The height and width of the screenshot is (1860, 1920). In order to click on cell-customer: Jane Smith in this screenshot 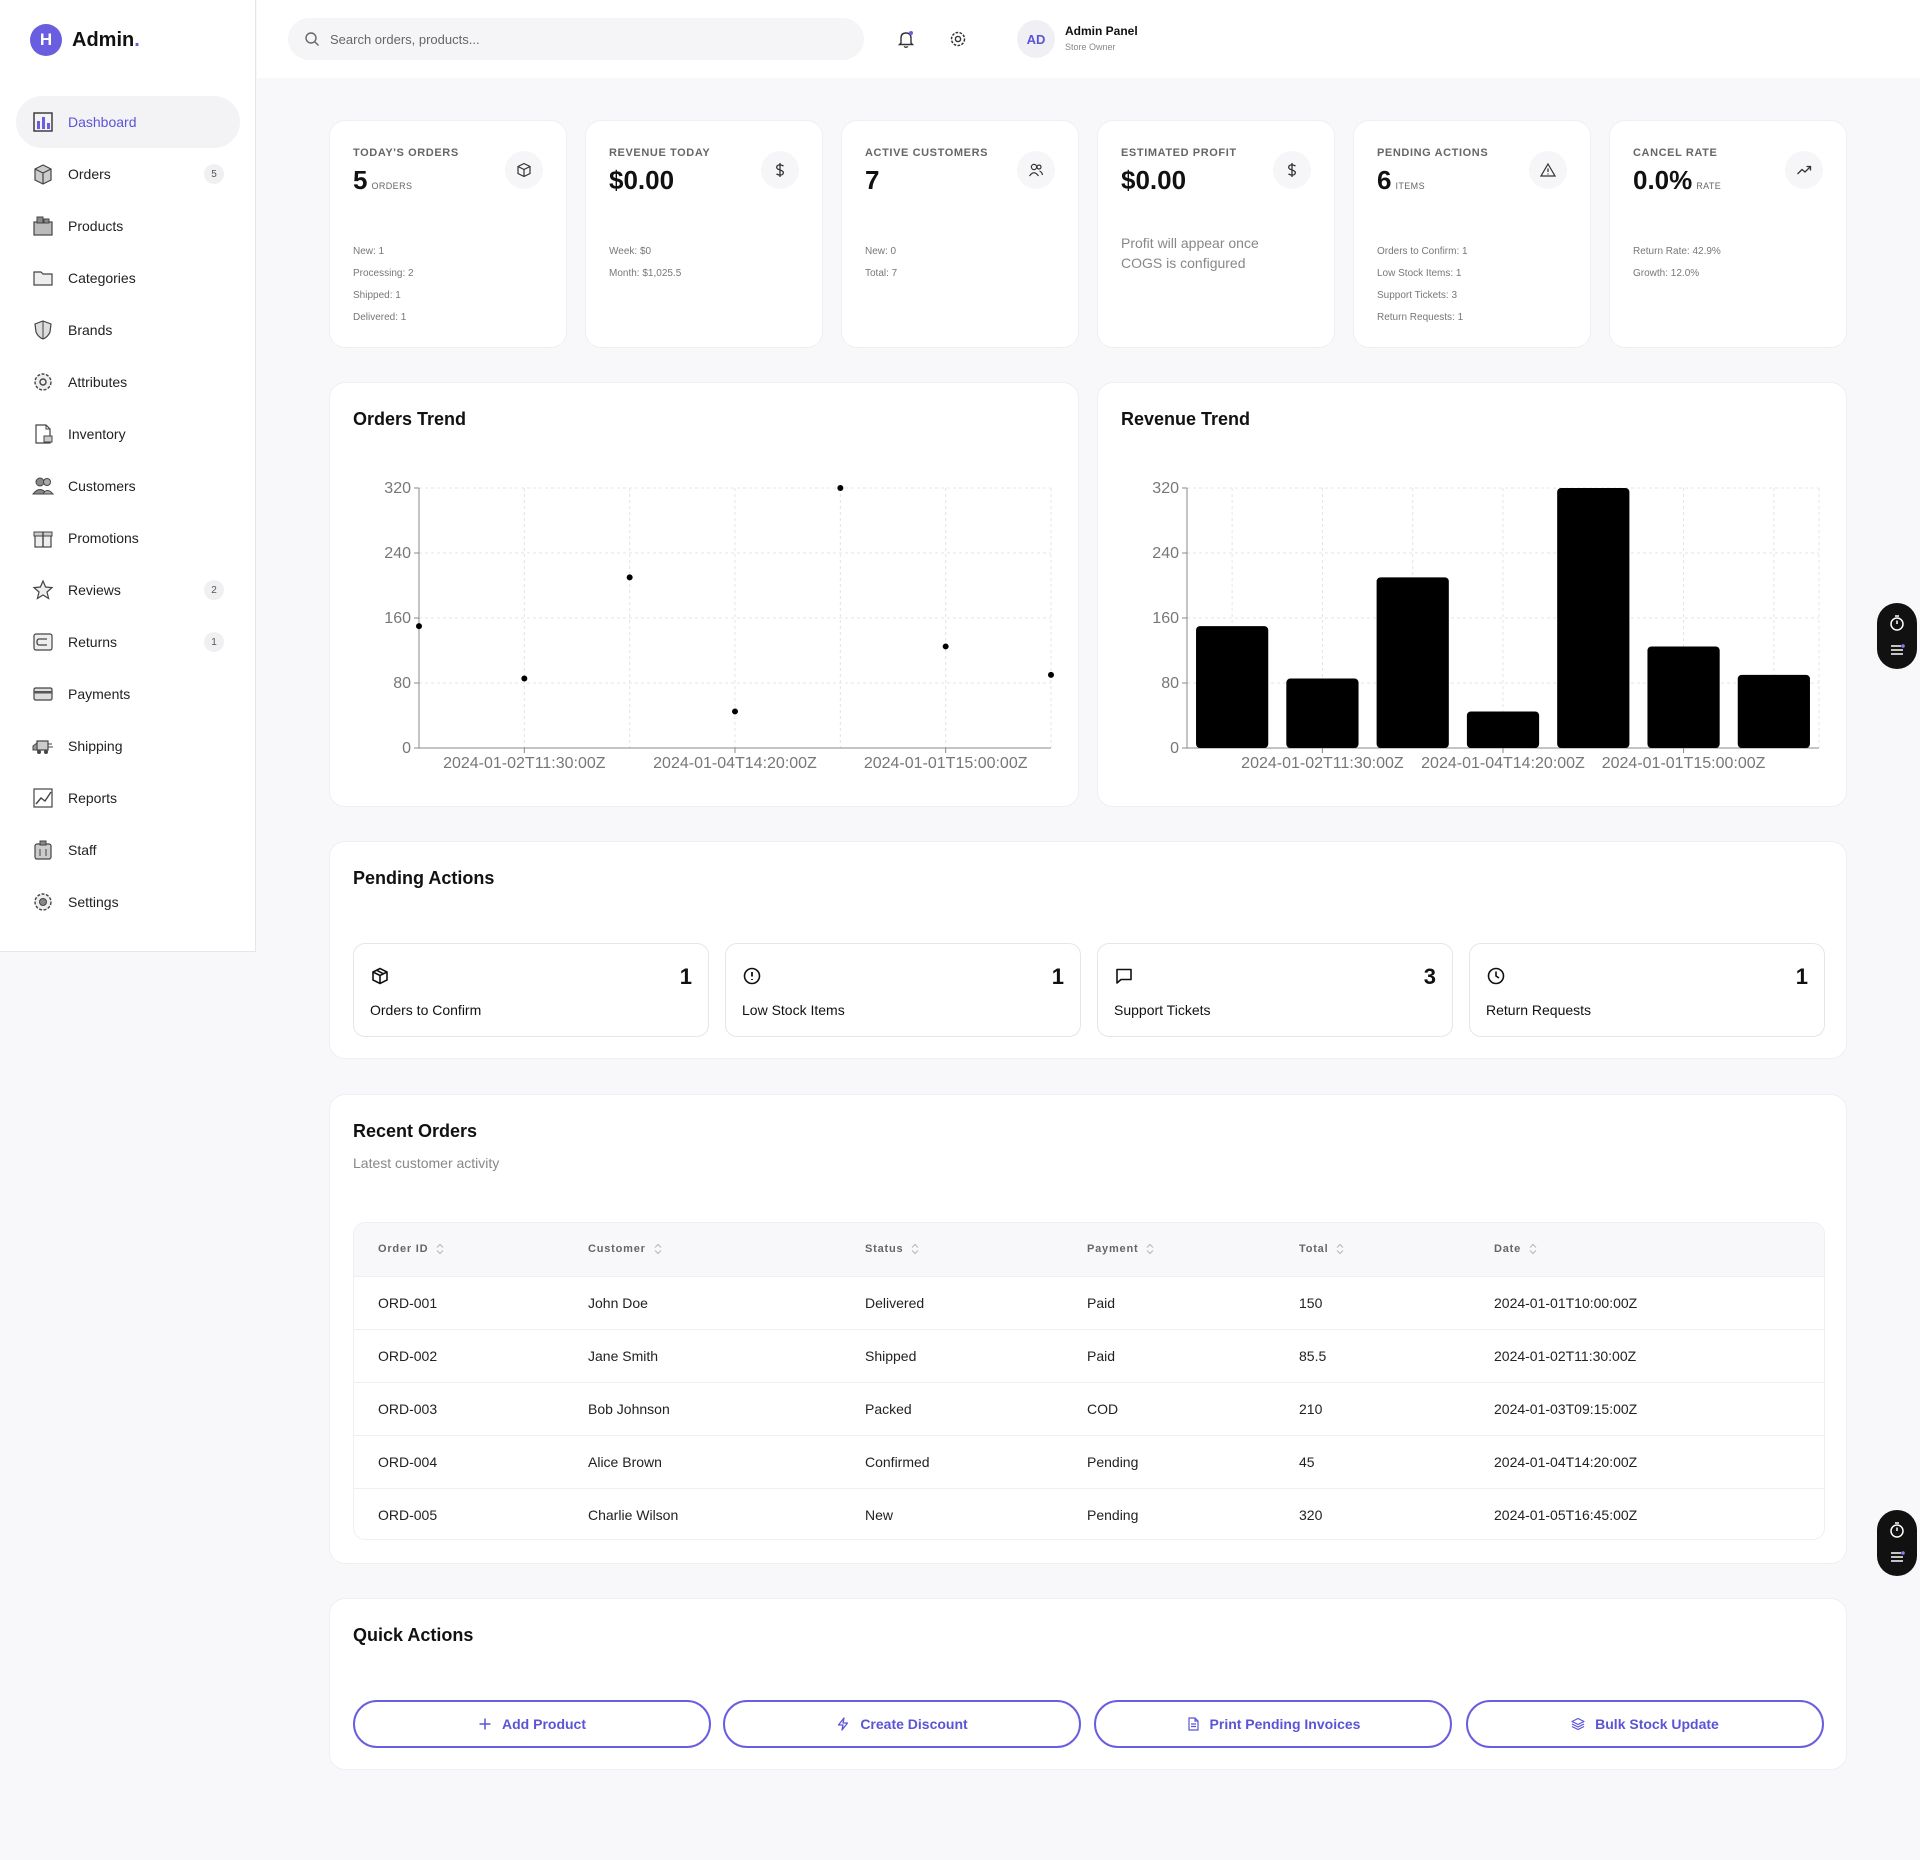, I will do `click(623, 1356)`.